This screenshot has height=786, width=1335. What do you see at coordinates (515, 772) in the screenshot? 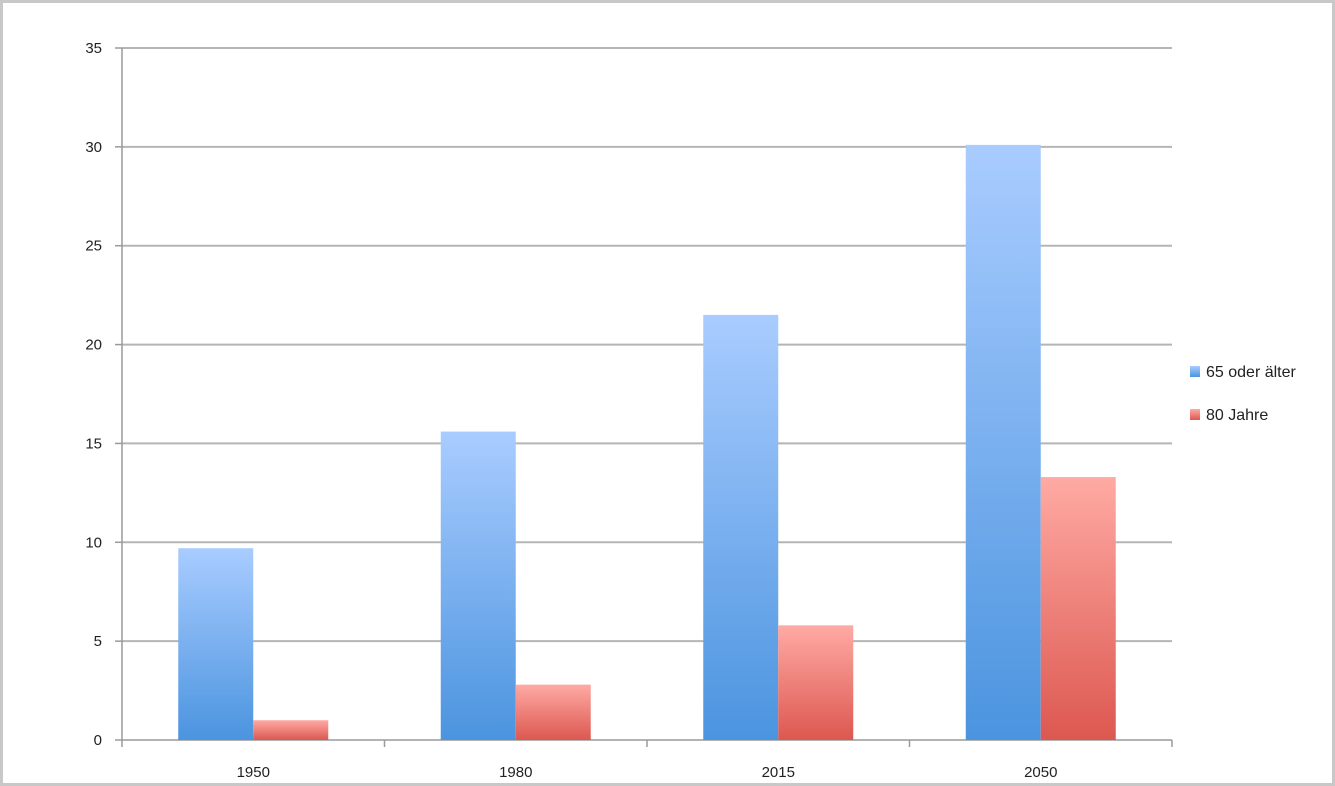
I see `x-tick-label: 1980` at bounding box center [515, 772].